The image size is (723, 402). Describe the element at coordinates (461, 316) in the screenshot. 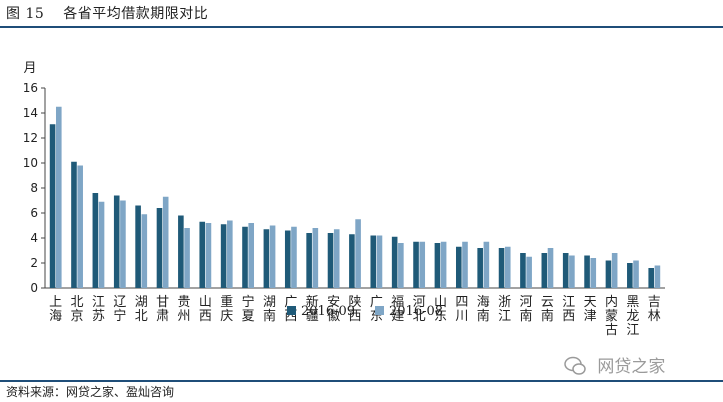

I see `x-tick-label: 川` at that location.